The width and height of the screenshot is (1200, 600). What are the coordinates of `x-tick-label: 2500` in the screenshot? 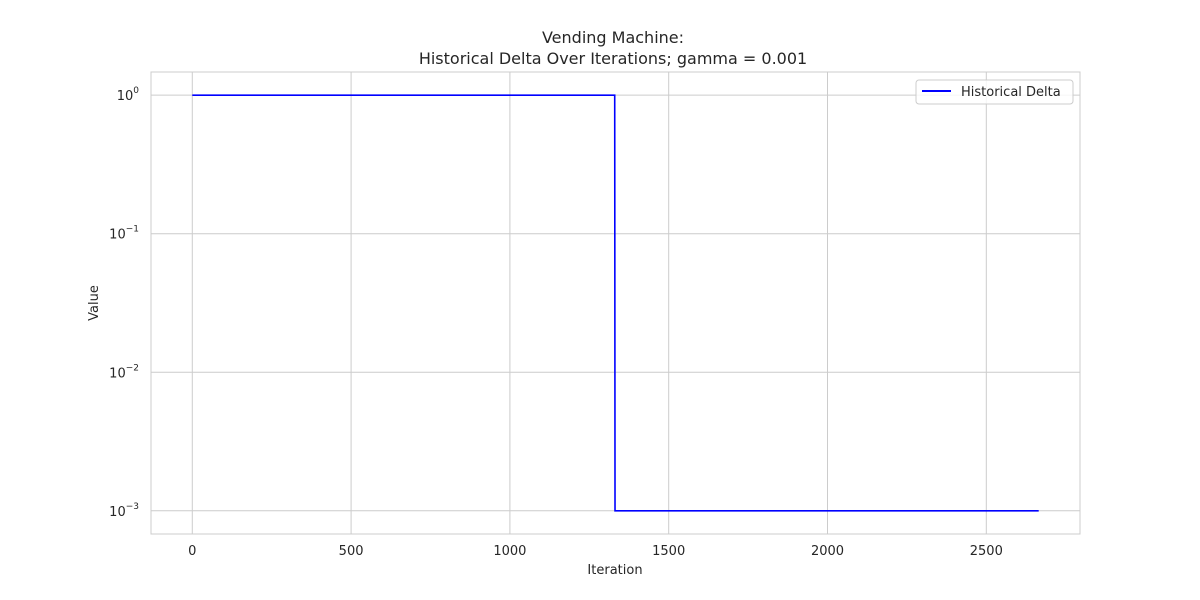 It's located at (986, 551).